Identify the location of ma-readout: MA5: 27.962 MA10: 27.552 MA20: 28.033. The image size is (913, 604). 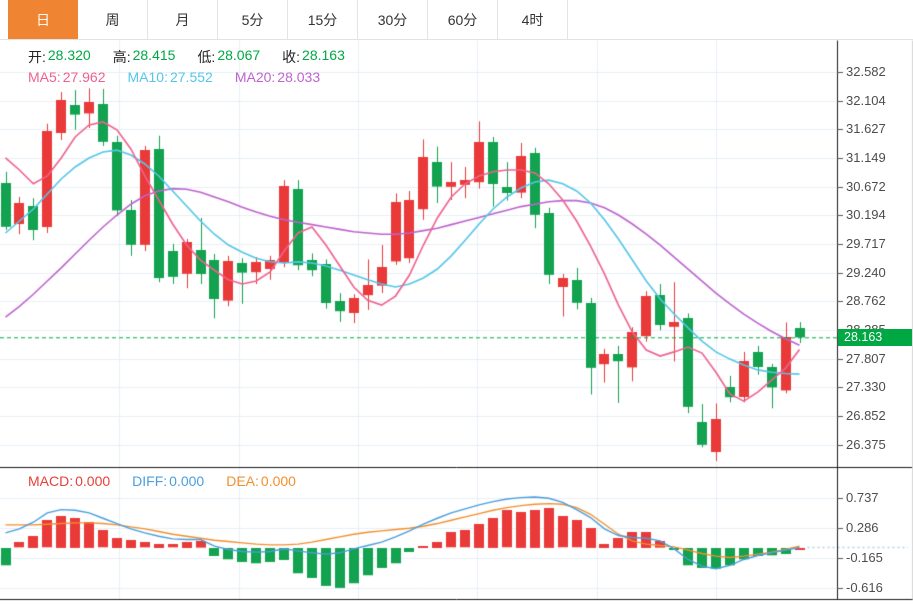
(174, 77).